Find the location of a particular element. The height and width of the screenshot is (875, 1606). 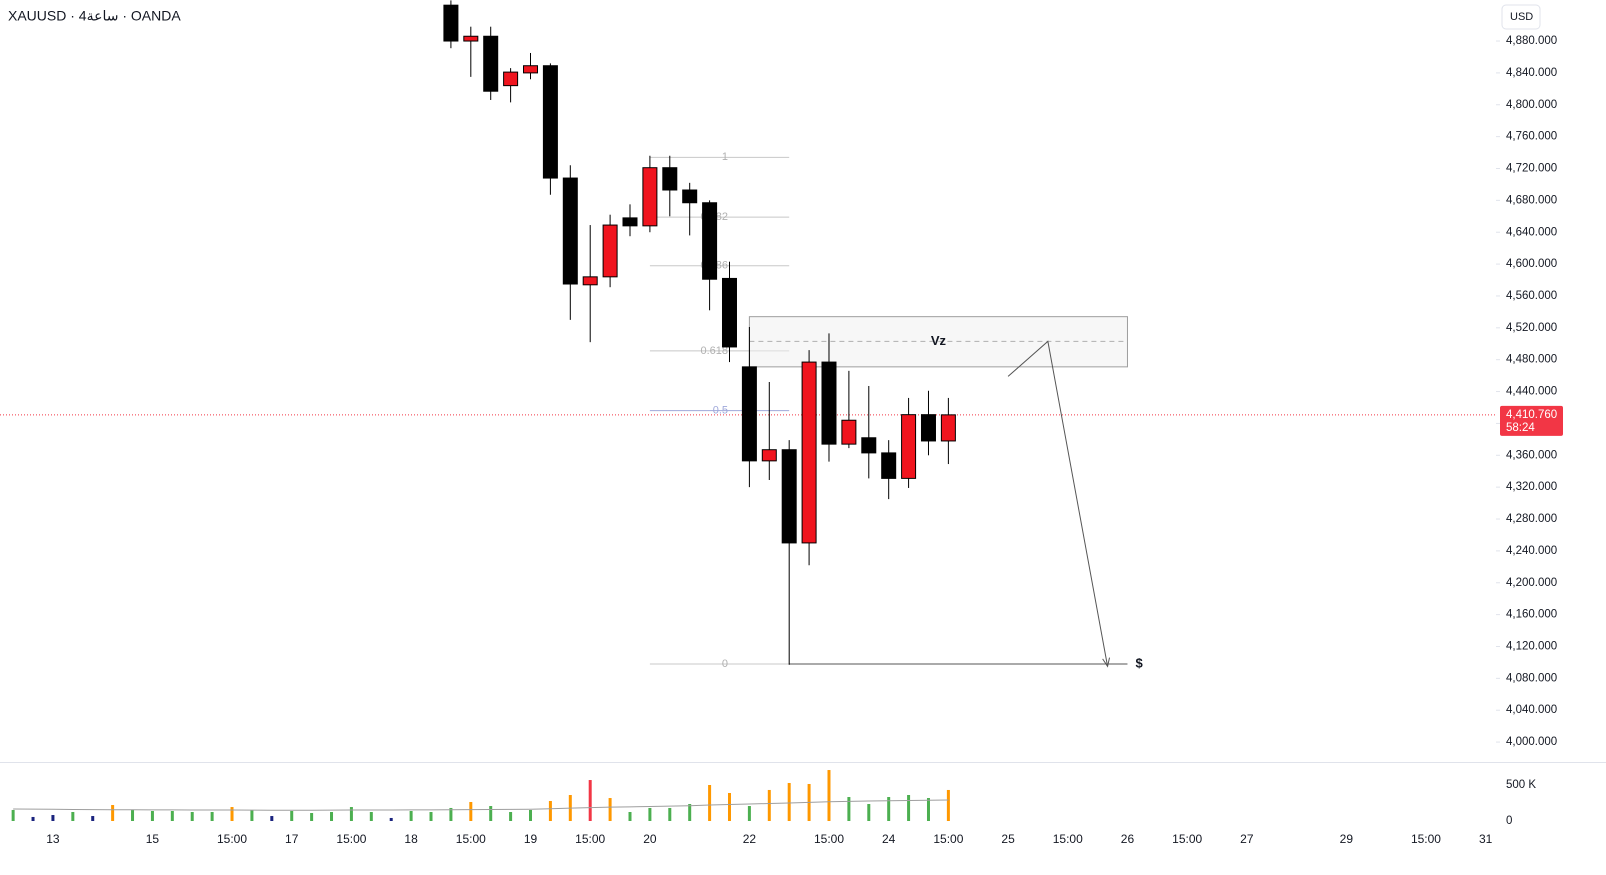

fib-label: 0.5 is located at coordinates (720, 411).